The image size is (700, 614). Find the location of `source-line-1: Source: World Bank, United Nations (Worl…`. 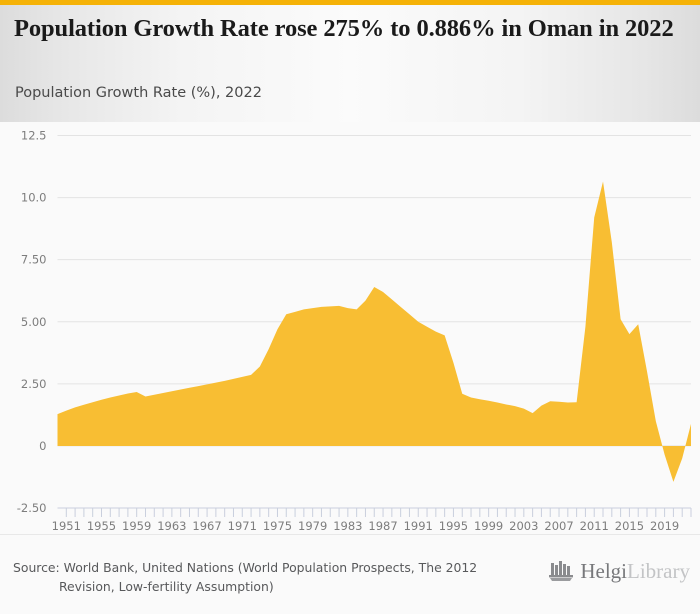

source-line-1: Source: World Bank, United Nations (Worl… is located at coordinates (245, 567).